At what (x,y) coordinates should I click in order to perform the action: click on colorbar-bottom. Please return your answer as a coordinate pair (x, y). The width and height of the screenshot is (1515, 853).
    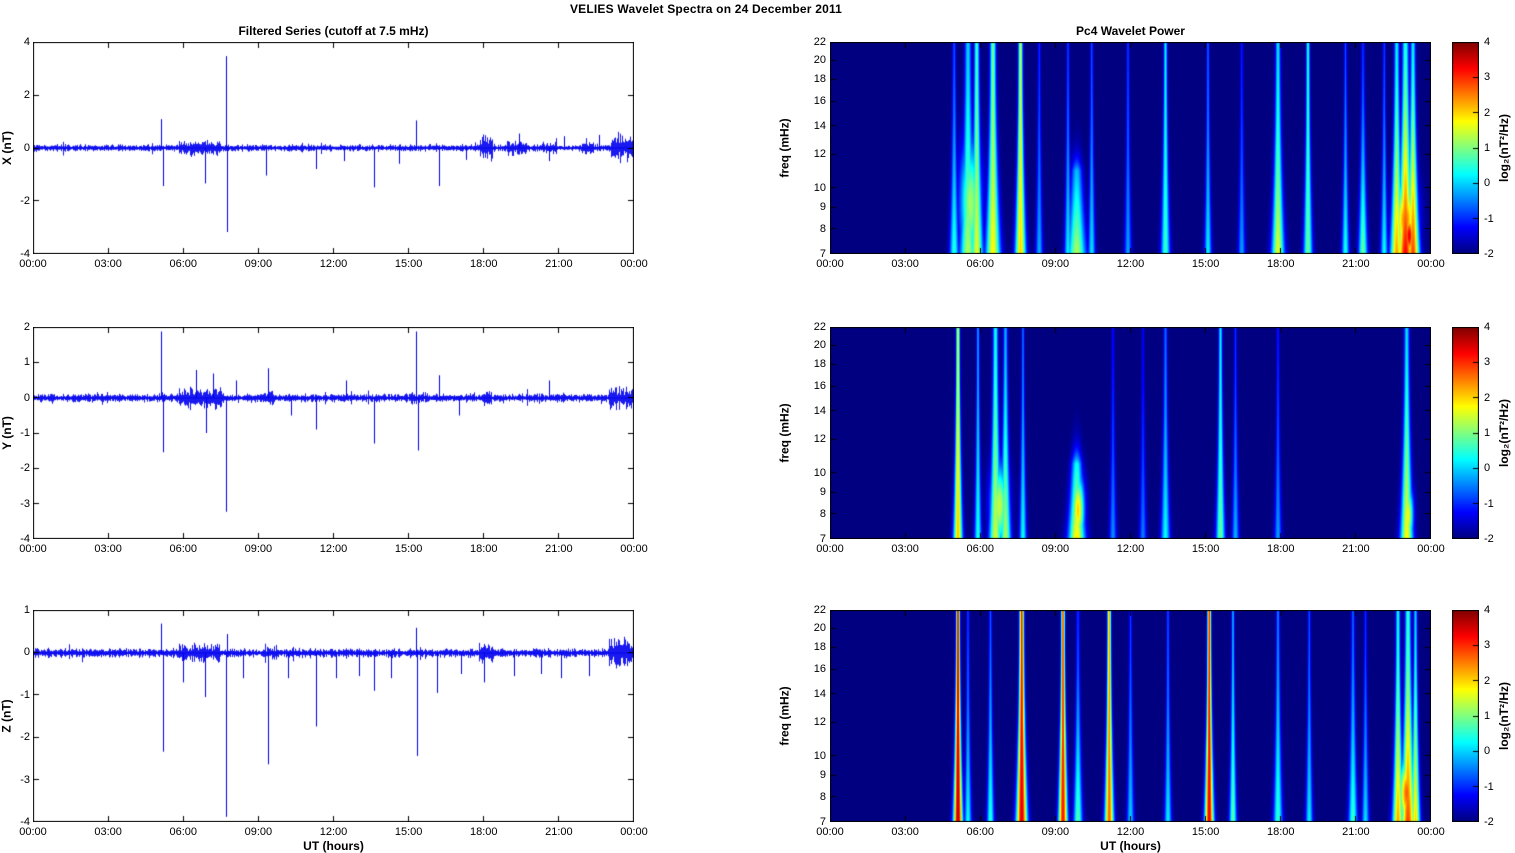
    Looking at the image, I should click on (1465, 716).